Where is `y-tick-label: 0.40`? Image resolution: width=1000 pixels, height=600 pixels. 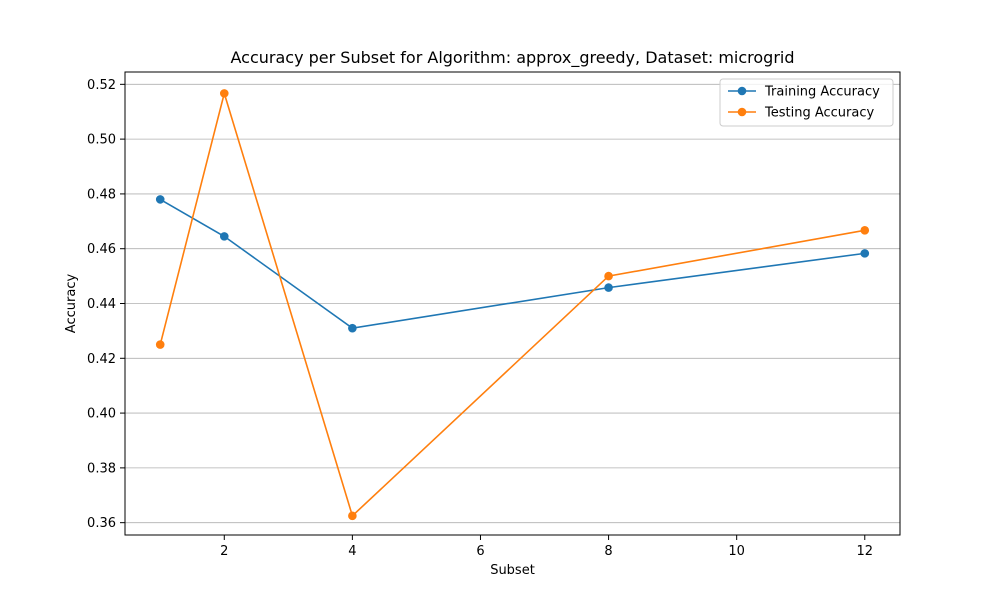 y-tick-label: 0.40 is located at coordinates (101, 414).